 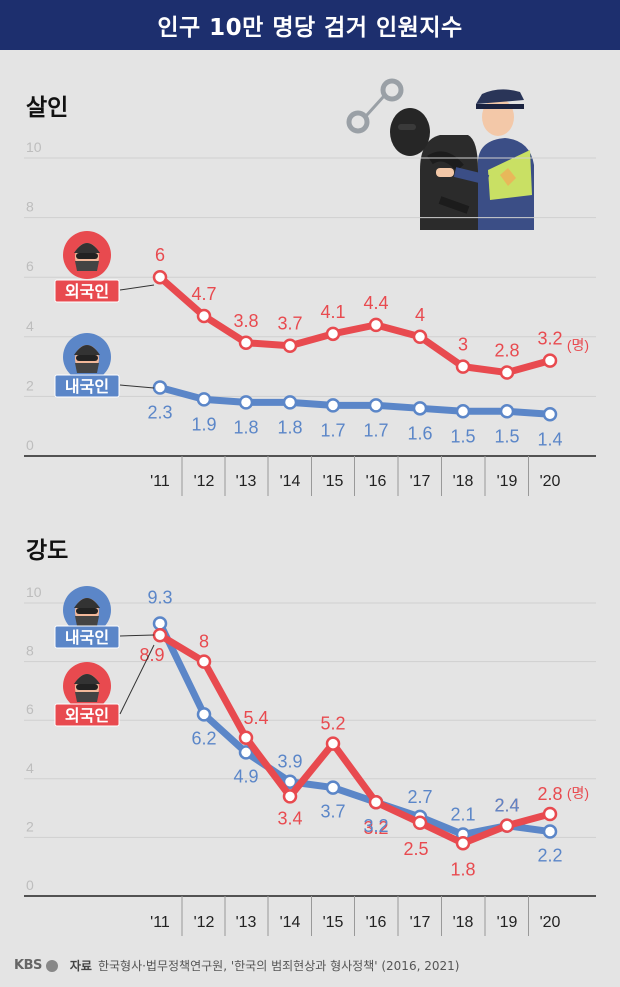 What do you see at coordinates (332, 812) in the screenshot?
I see `data-label: 3.7` at bounding box center [332, 812].